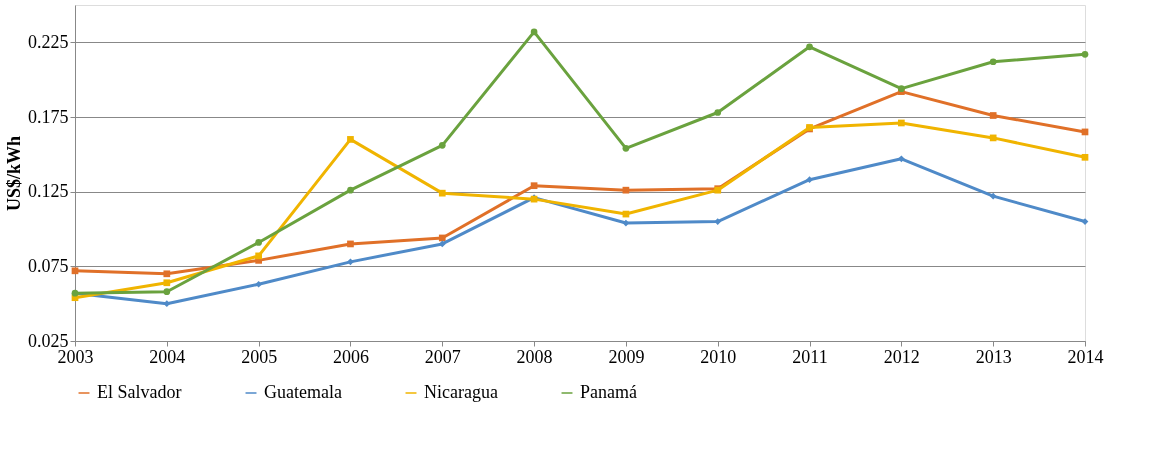 The image size is (1173, 459). Describe the element at coordinates (718, 356) in the screenshot. I see `x-tick-label: 2010` at that location.